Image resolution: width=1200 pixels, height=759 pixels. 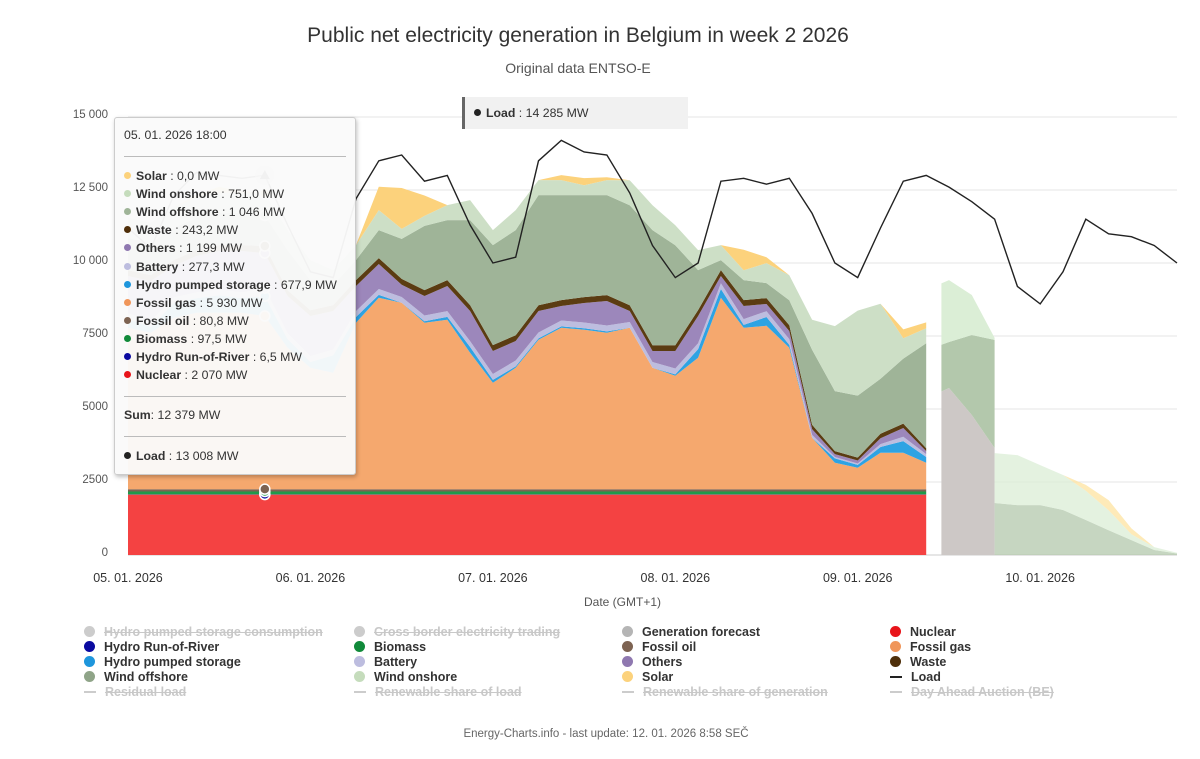 I want to click on series-value: : 80,8 MW, so click(x=220, y=320).